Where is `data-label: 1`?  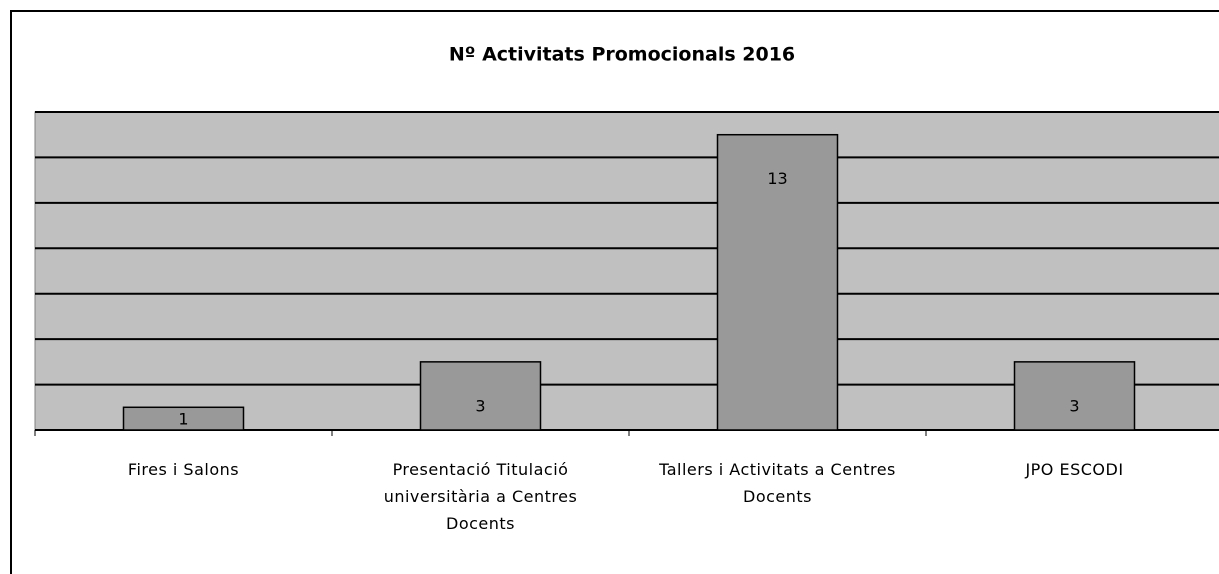
data-label: 1 is located at coordinates (183, 419).